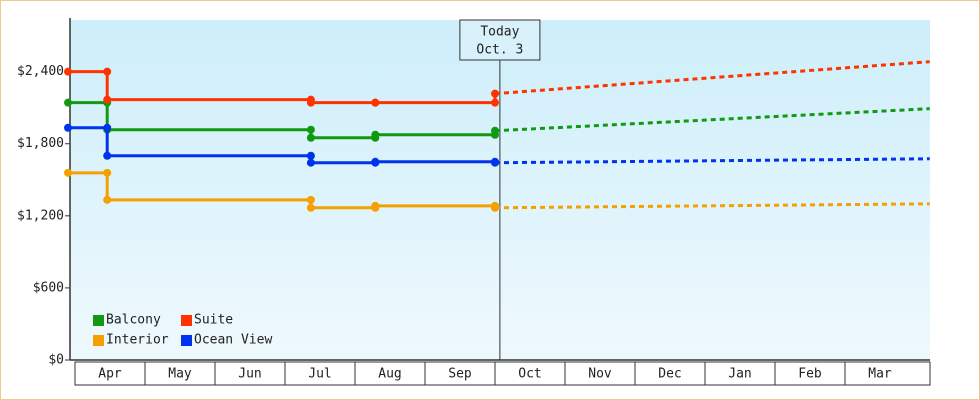 This screenshot has width=980, height=400. What do you see at coordinates (249, 374) in the screenshot?
I see `x-tick-label: Jun` at bounding box center [249, 374].